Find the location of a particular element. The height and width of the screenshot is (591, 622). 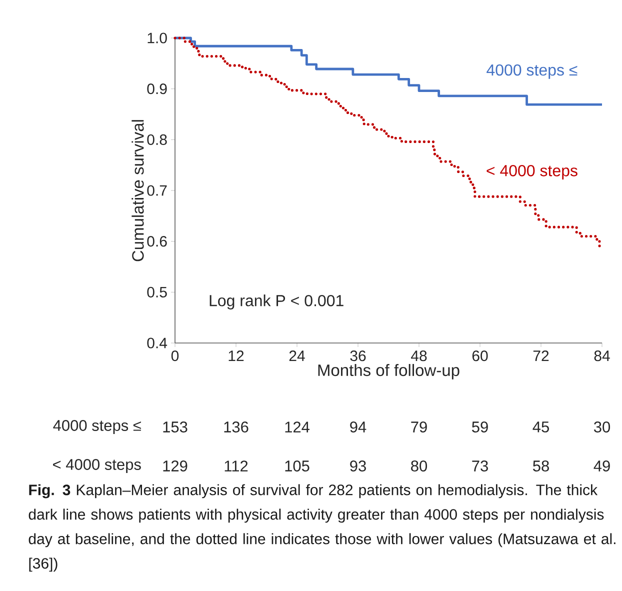

text: 49 is located at coordinates (602, 466).